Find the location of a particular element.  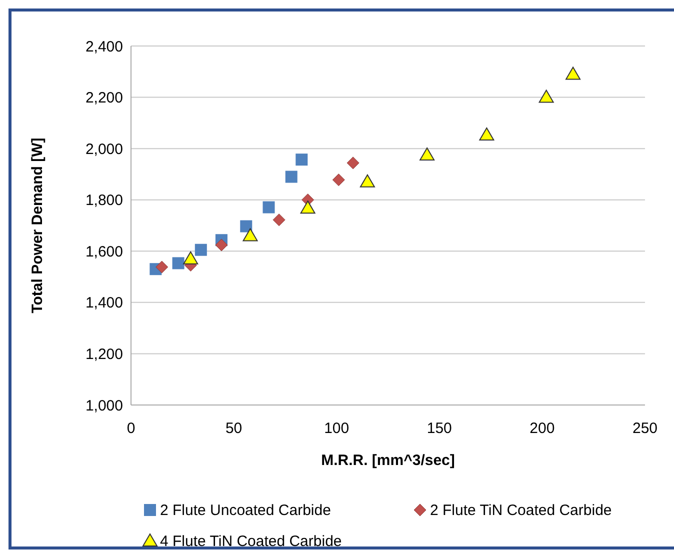

y-axis-title: Total Power Demand [W] is located at coordinates (37, 226).